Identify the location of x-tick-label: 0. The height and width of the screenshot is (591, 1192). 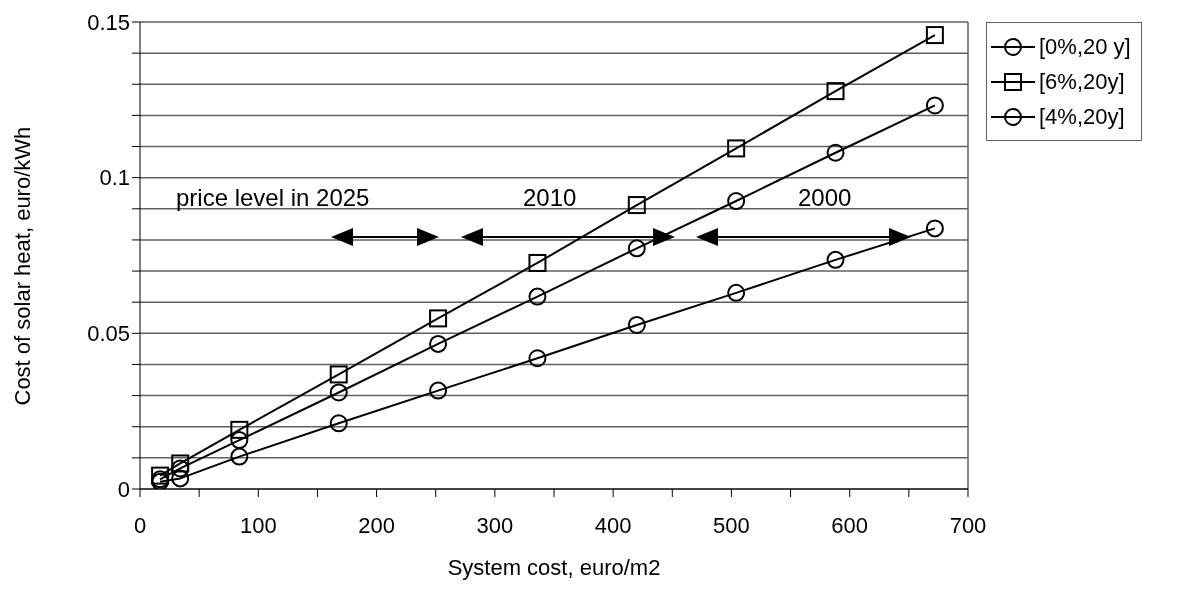
(140, 525).